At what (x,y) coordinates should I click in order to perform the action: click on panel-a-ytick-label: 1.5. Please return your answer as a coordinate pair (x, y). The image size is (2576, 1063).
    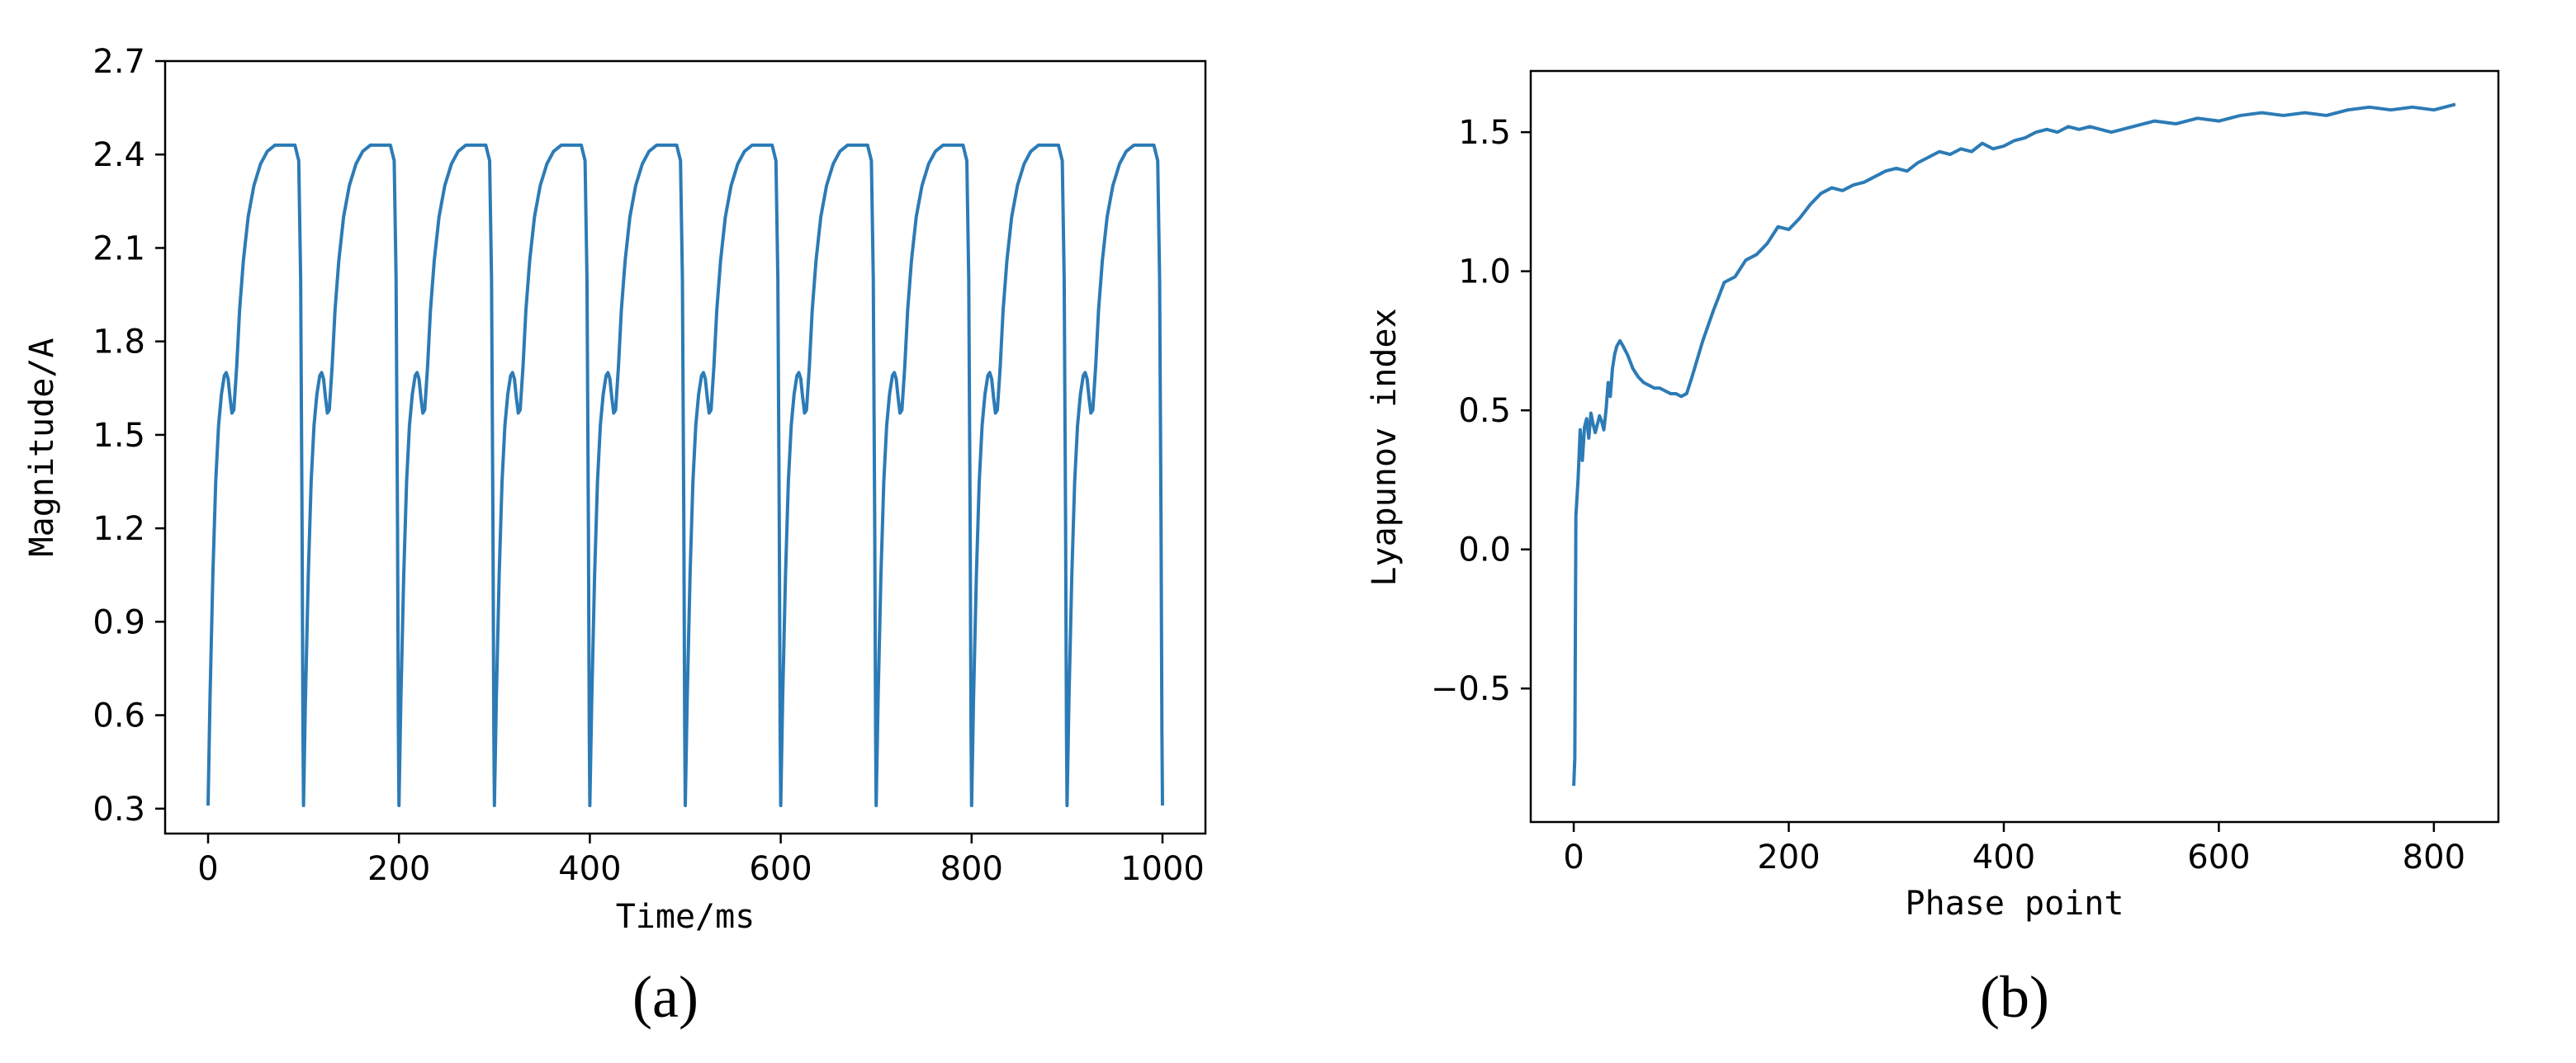
    Looking at the image, I should click on (118, 436).